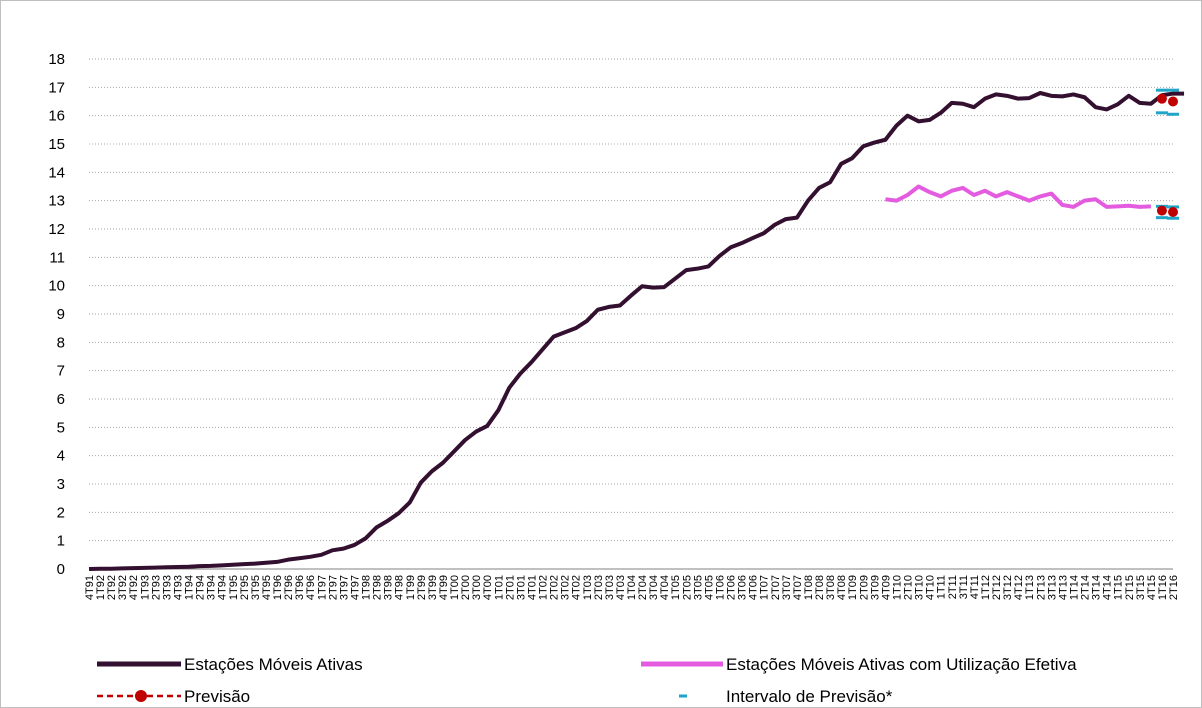 This screenshot has width=1202, height=708. I want to click on x-tick-label: 4T14, so click(1108, 587).